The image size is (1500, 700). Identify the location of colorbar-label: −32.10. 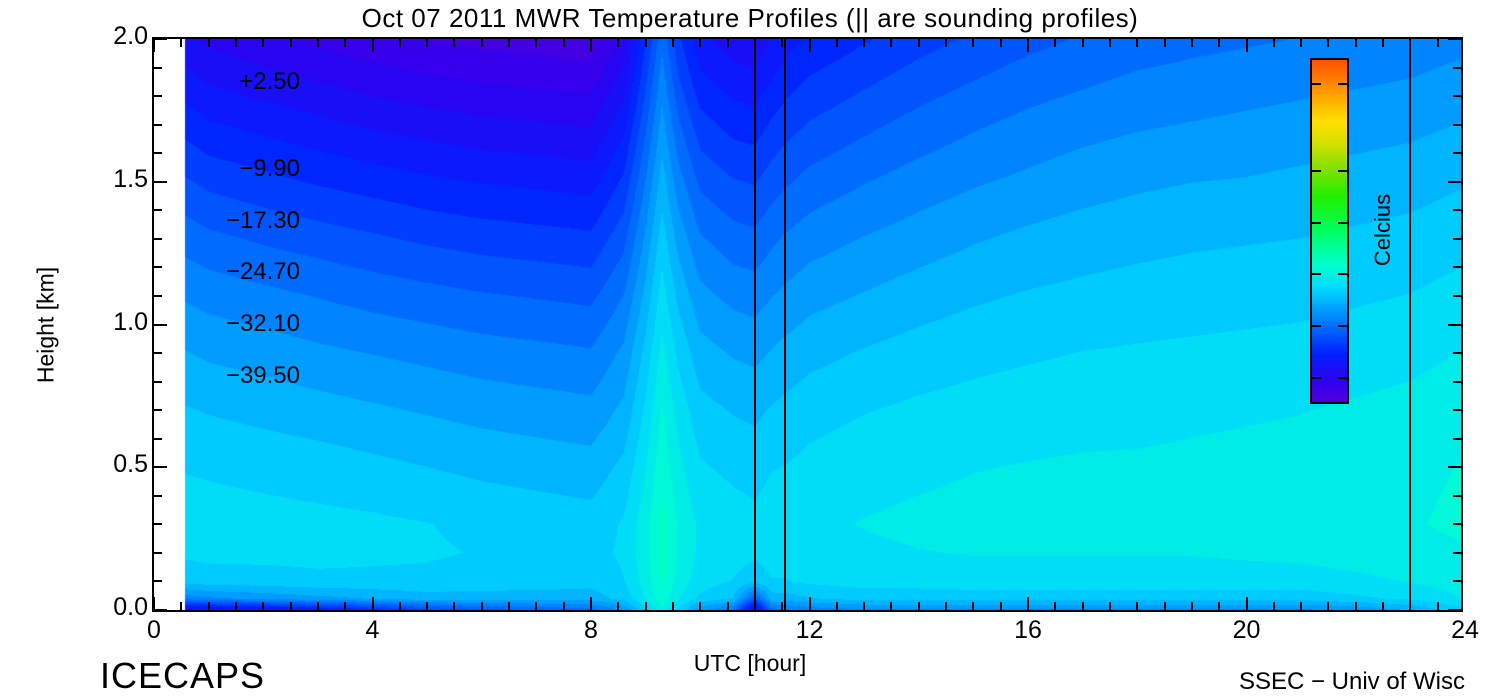
(262, 324).